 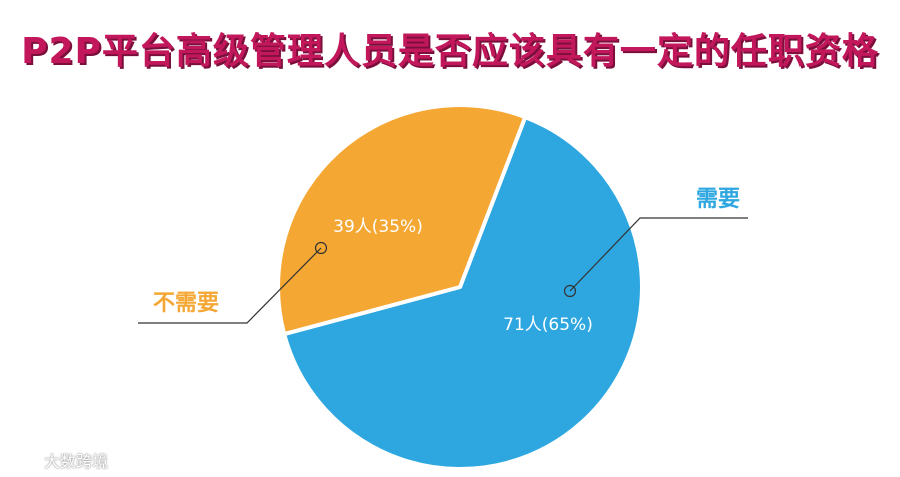 What do you see at coordinates (186, 303) in the screenshot?
I see `slice-category-label-1: 不需要` at bounding box center [186, 303].